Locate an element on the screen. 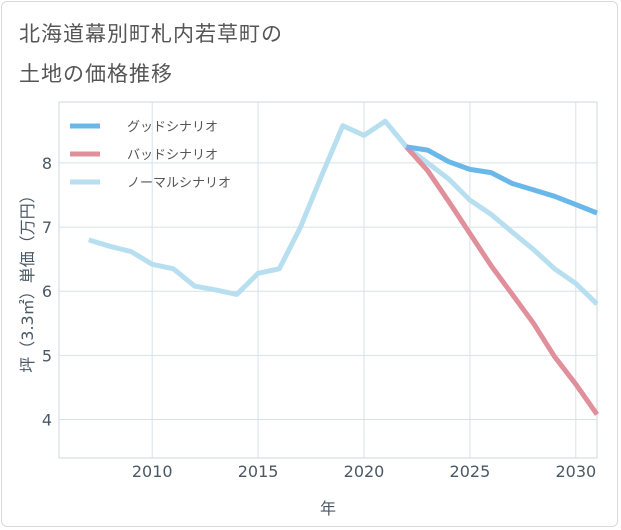  y-tick-label: 7 is located at coordinates (47, 227).